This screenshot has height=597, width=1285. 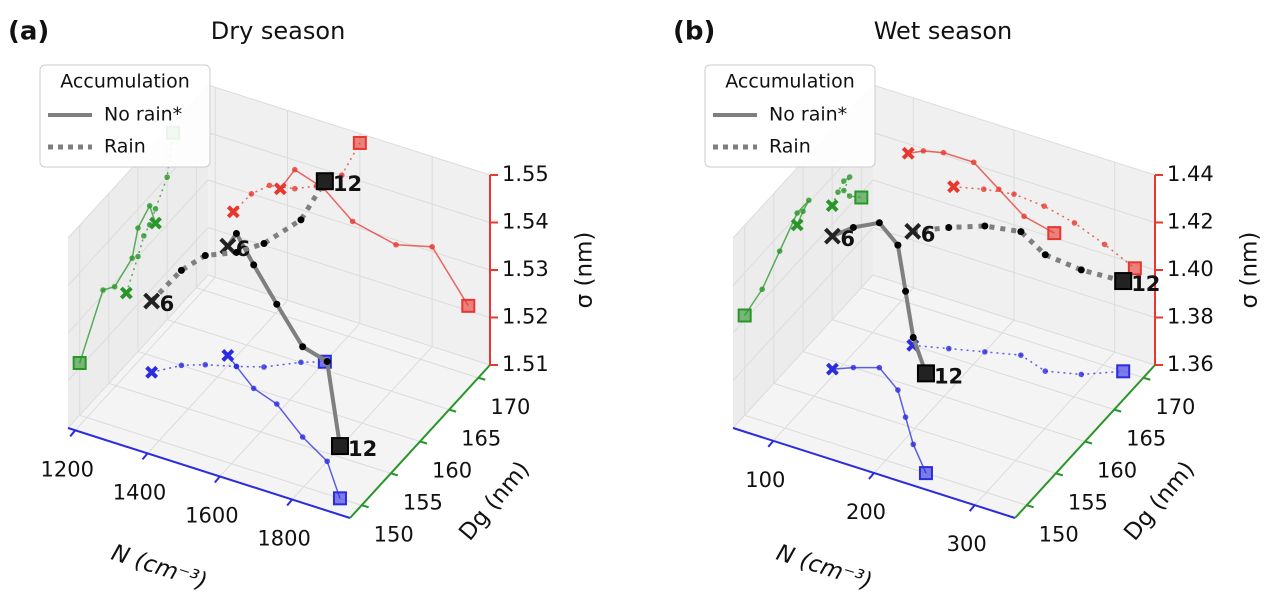 I want to click on z-tick-label: 1.36, so click(x=1190, y=364).